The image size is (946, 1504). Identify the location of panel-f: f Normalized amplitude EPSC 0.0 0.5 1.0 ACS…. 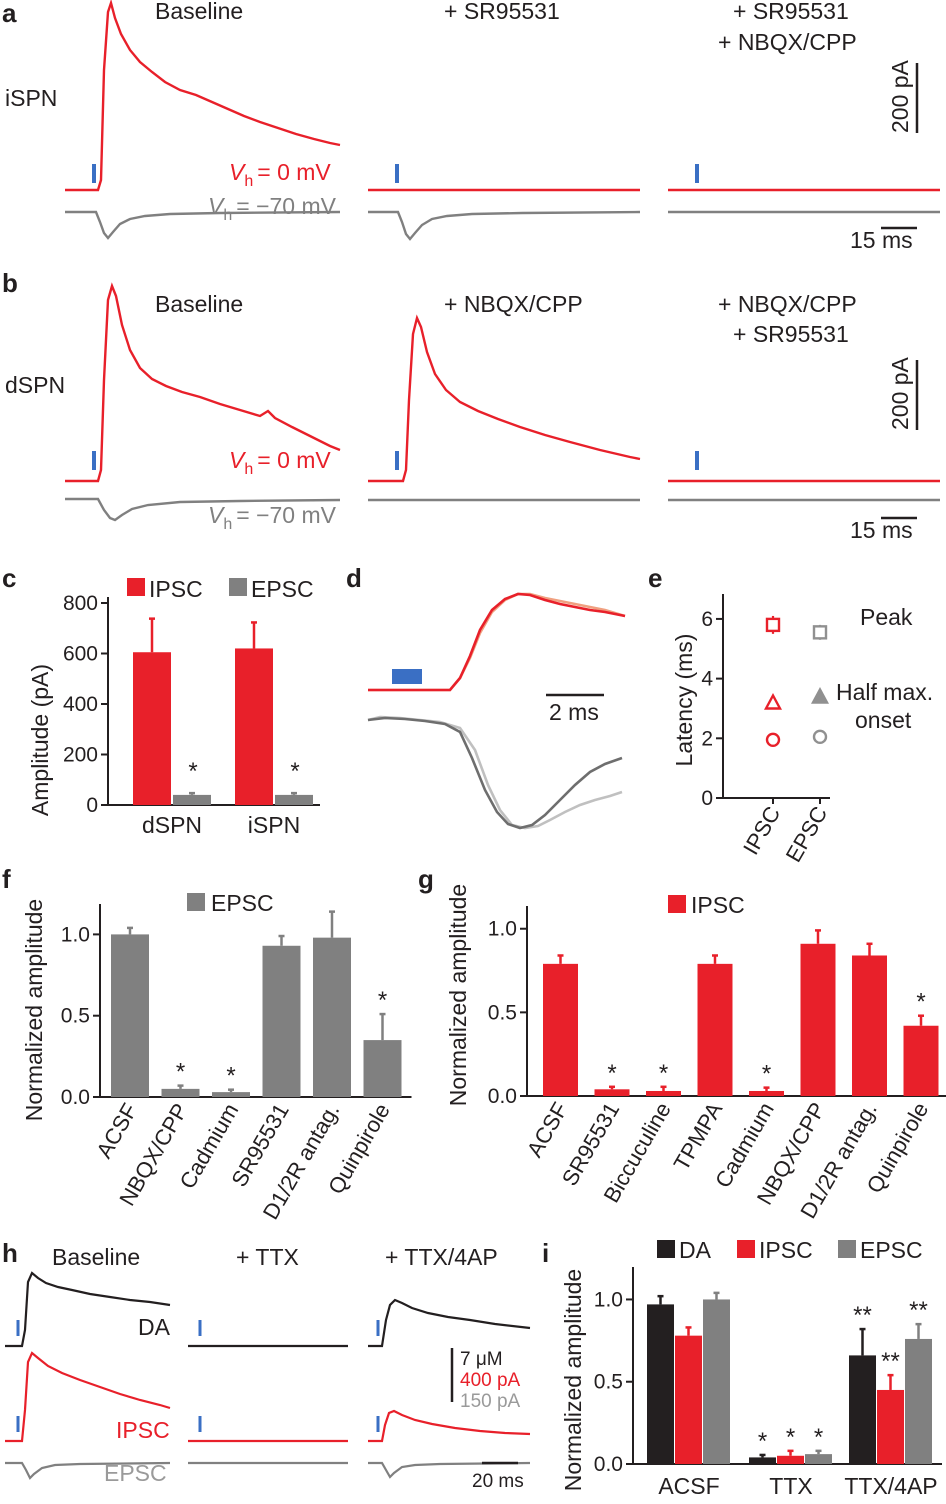
(207, 1044).